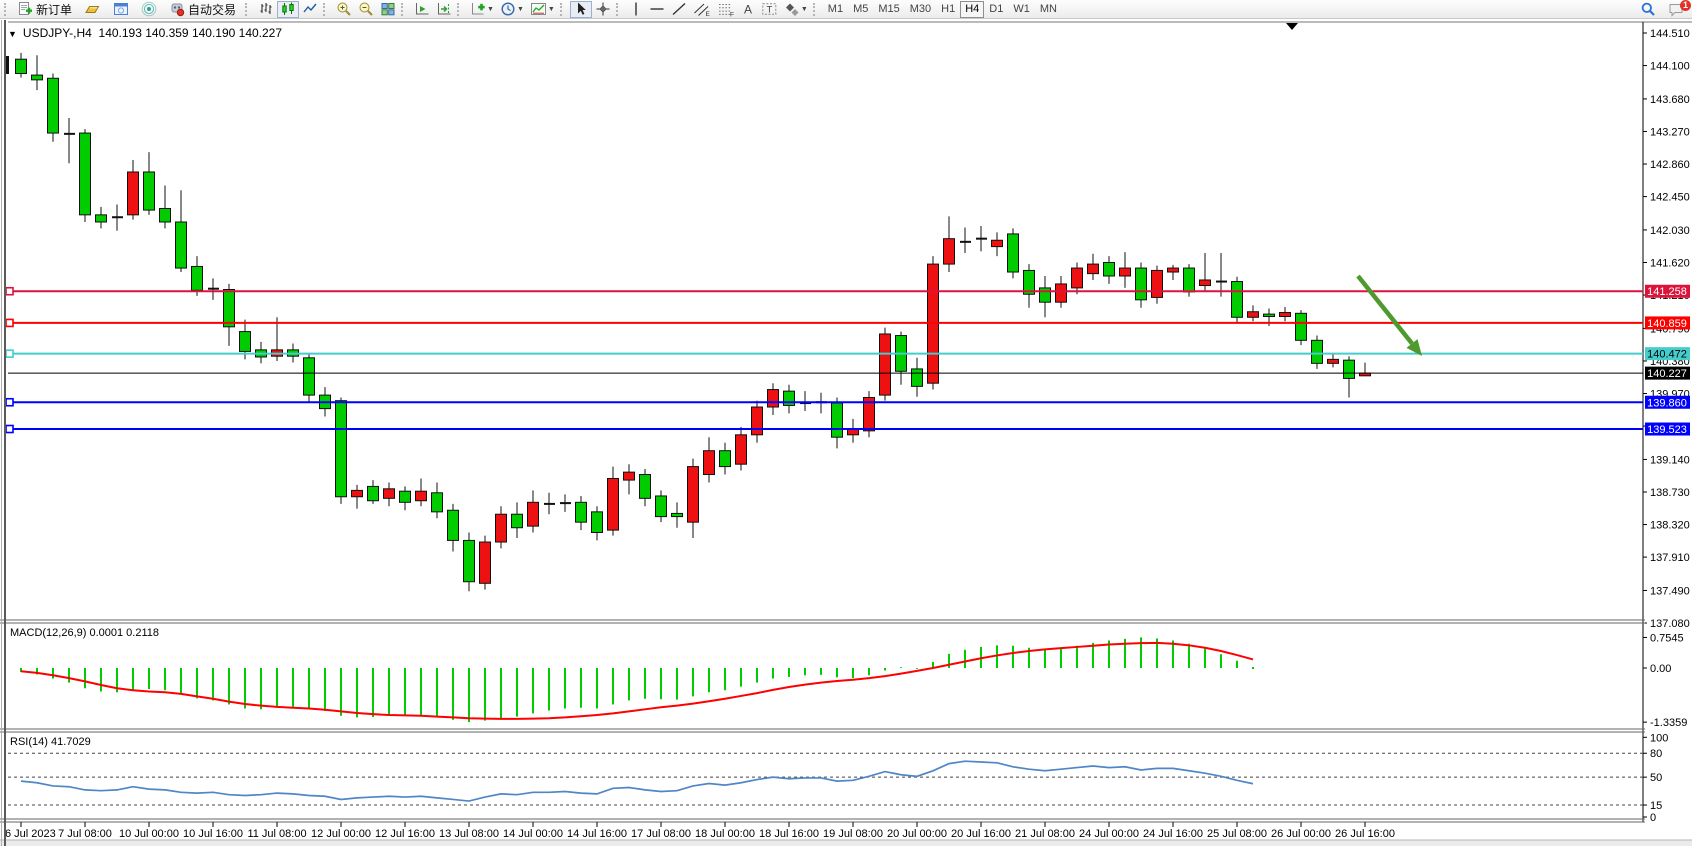 The image size is (1692, 846). I want to click on candle-chart-type-button, so click(288, 9).